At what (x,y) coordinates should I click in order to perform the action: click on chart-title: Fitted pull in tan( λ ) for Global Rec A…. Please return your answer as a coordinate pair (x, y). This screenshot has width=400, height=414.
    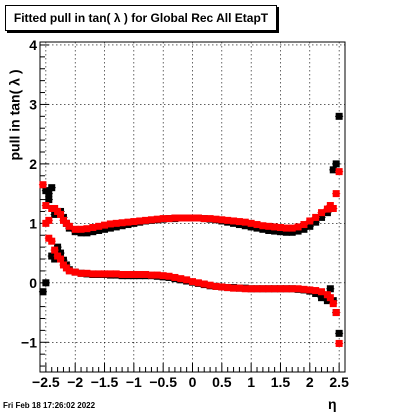
    Looking at the image, I should click on (141, 18).